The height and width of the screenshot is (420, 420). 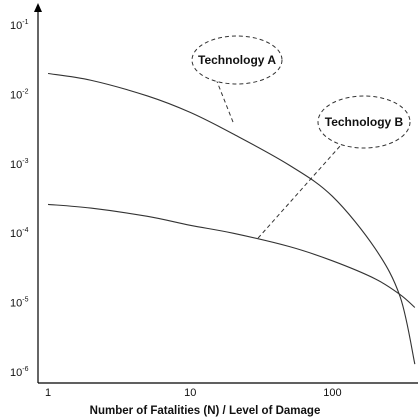 I want to click on y-tick-label: 10⁻², so click(x=19, y=94).